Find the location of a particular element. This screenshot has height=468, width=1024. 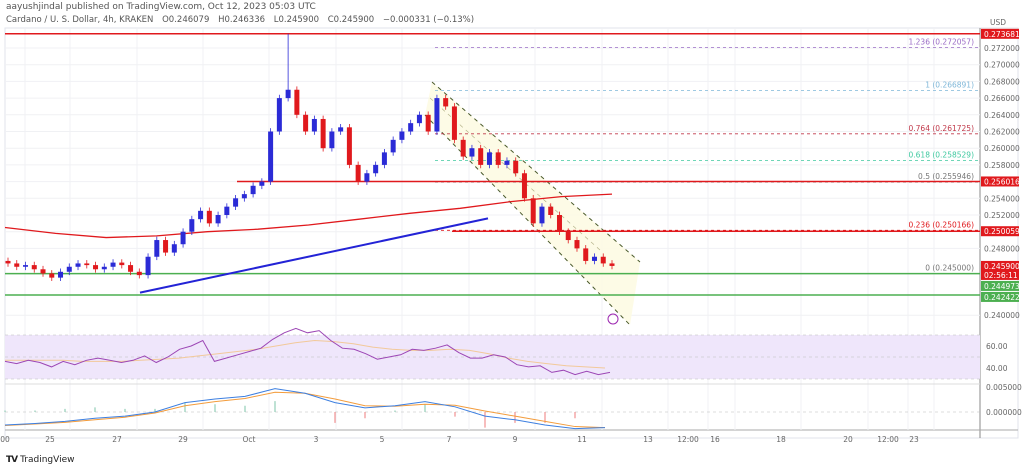

time-tick-label: 7 is located at coordinates (449, 439).